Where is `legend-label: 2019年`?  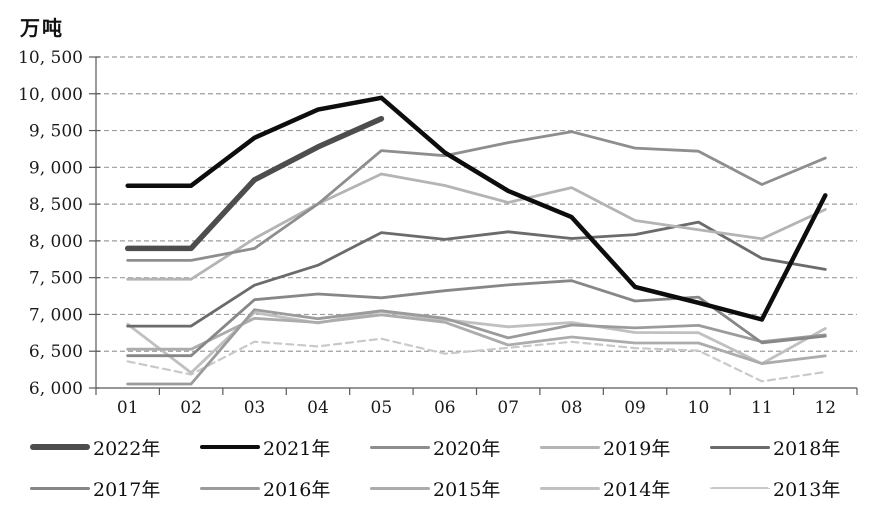 legend-label: 2019年 is located at coordinates (637, 448).